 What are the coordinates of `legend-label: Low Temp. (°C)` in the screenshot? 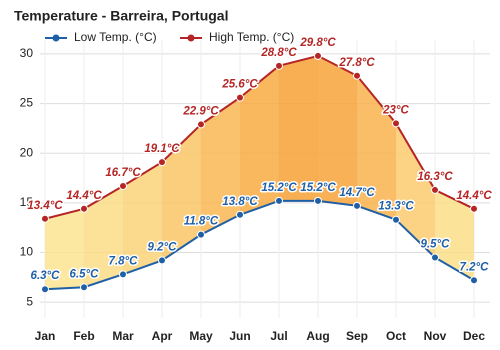 It's located at (115, 37).